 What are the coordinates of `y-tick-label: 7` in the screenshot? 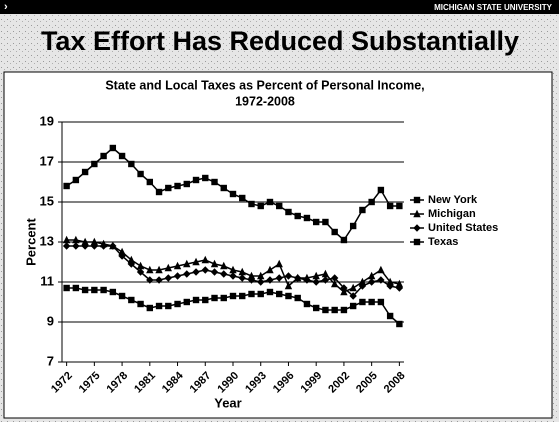 It's located at (50, 360).